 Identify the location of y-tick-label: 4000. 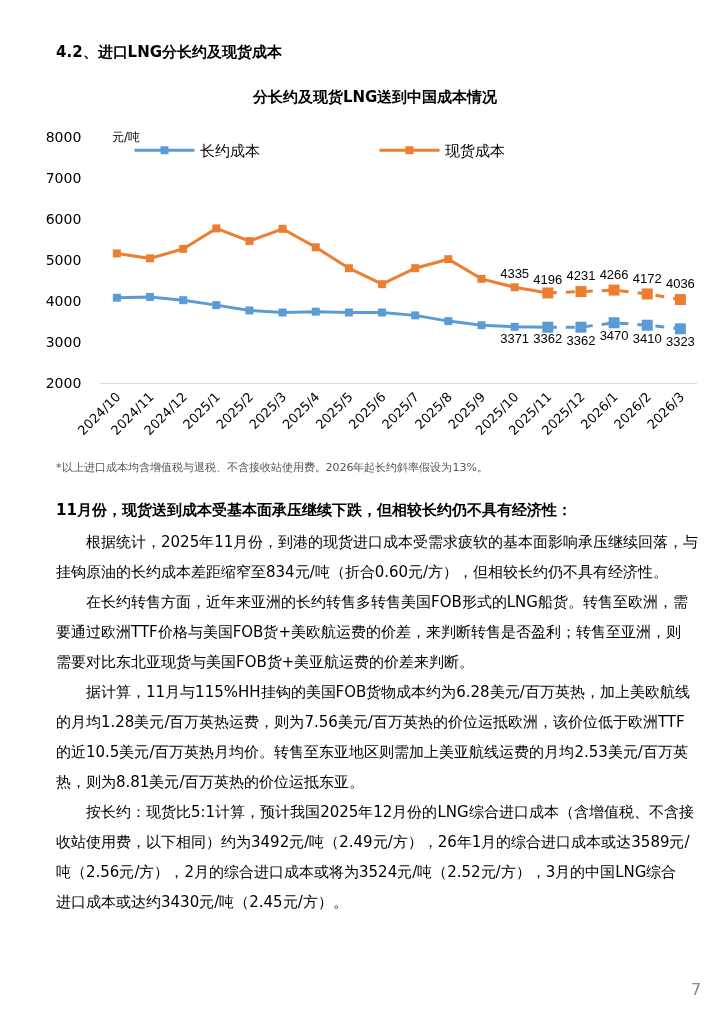
(63, 300).